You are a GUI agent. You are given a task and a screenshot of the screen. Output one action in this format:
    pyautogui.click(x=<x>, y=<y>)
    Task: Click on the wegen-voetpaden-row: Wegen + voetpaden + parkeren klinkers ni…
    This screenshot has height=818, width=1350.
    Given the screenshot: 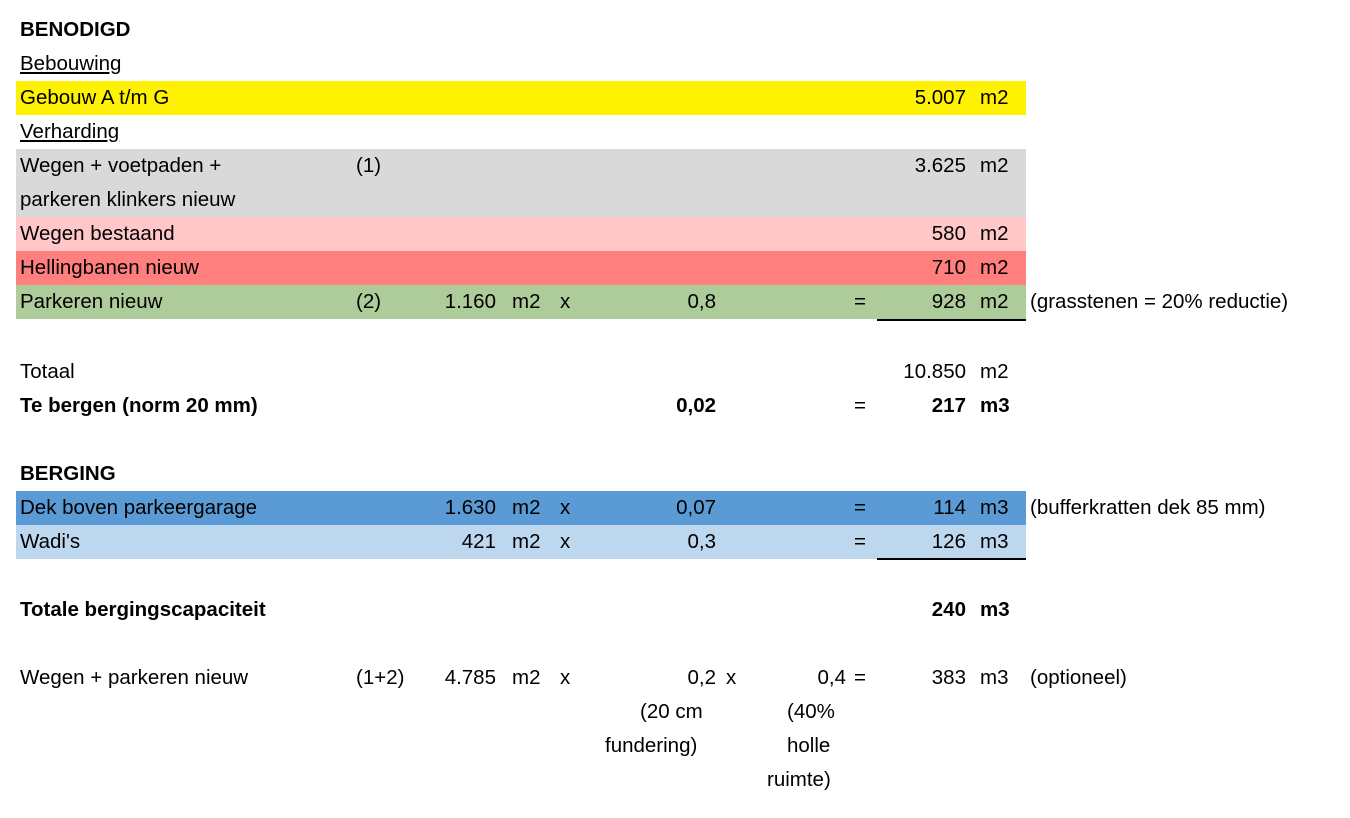 What is the action you would take?
    pyautogui.click(x=521, y=183)
    